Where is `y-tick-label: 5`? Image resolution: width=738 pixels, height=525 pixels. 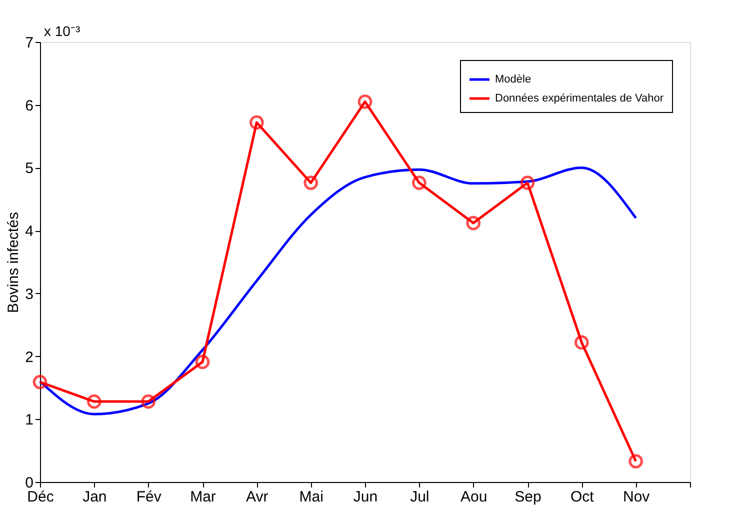
y-tick-label: 5 is located at coordinates (29, 169).